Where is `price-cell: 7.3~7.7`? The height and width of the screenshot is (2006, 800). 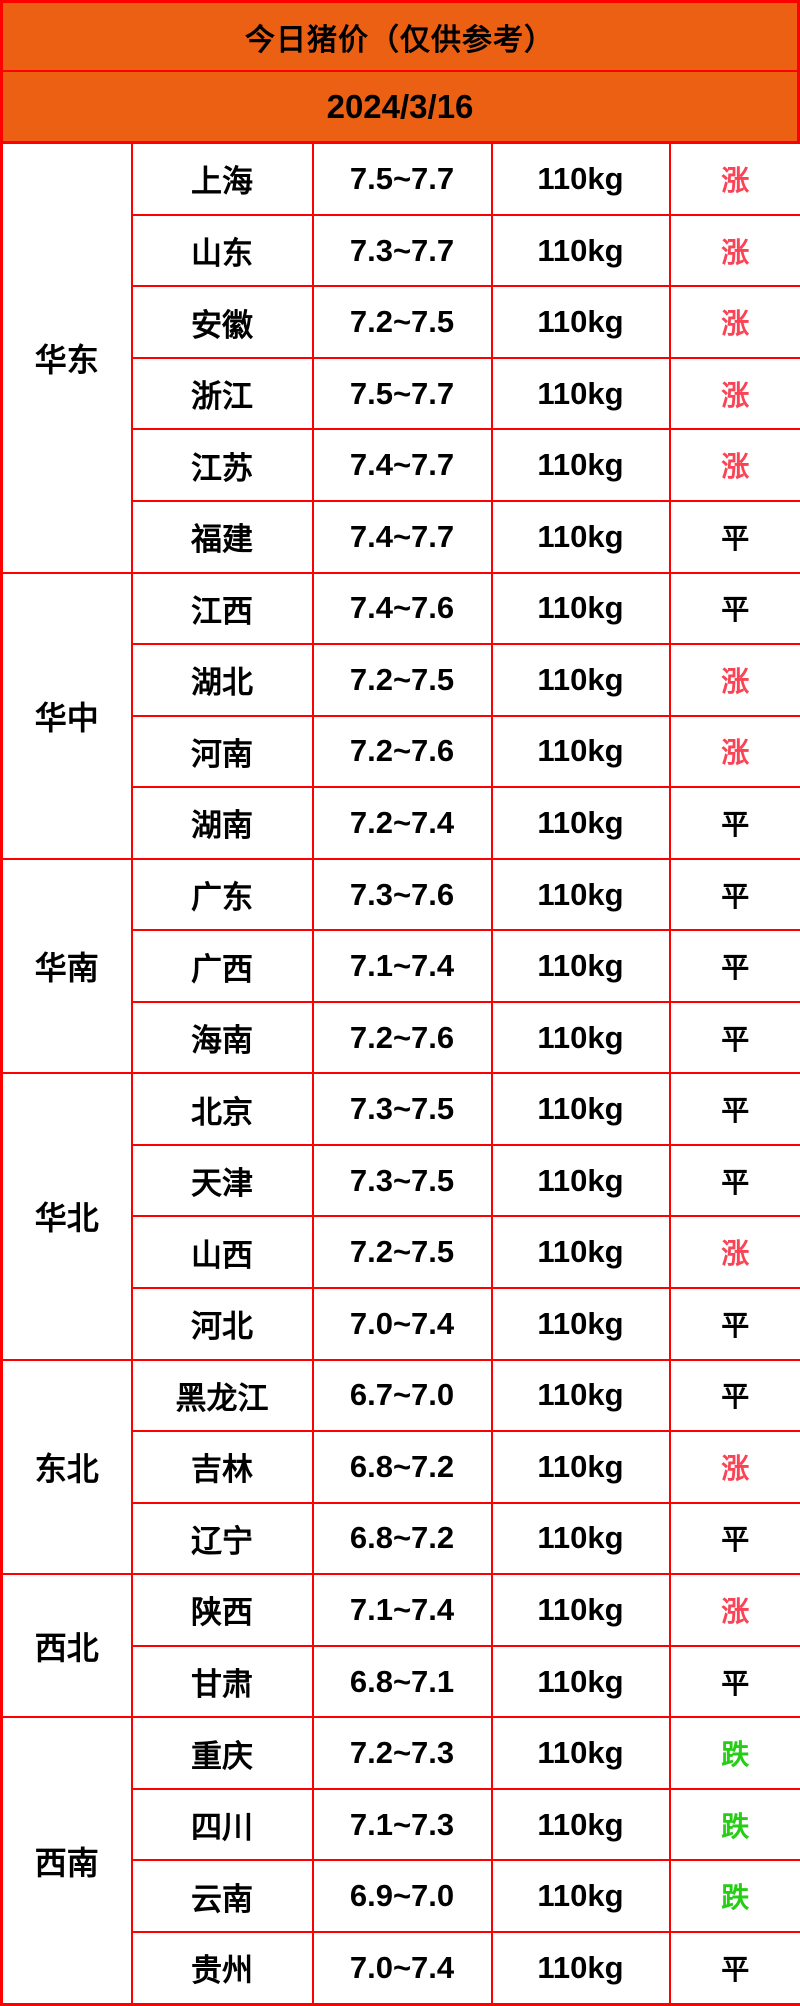
price-cell: 7.3~7.7 is located at coordinates (402, 250).